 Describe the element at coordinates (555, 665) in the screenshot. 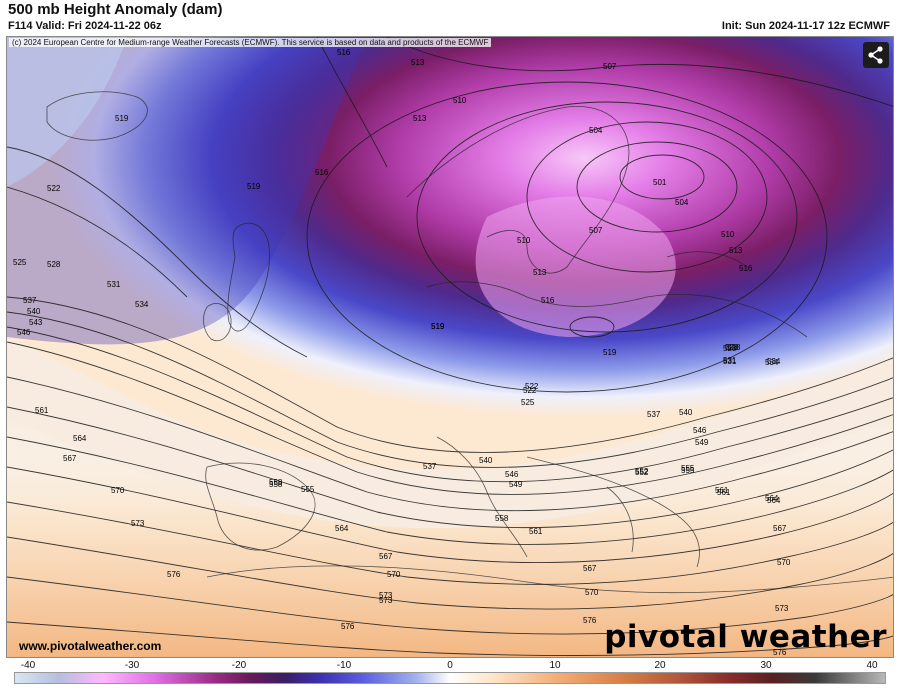

I see `colorbar-tick: 10` at that location.